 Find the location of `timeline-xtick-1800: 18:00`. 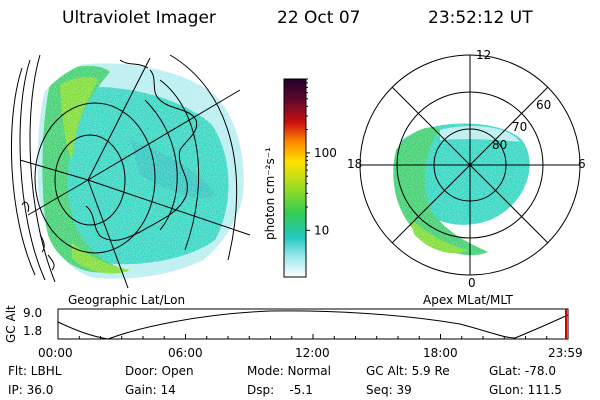

timeline-xtick-1800: 18:00 is located at coordinates (440, 353).